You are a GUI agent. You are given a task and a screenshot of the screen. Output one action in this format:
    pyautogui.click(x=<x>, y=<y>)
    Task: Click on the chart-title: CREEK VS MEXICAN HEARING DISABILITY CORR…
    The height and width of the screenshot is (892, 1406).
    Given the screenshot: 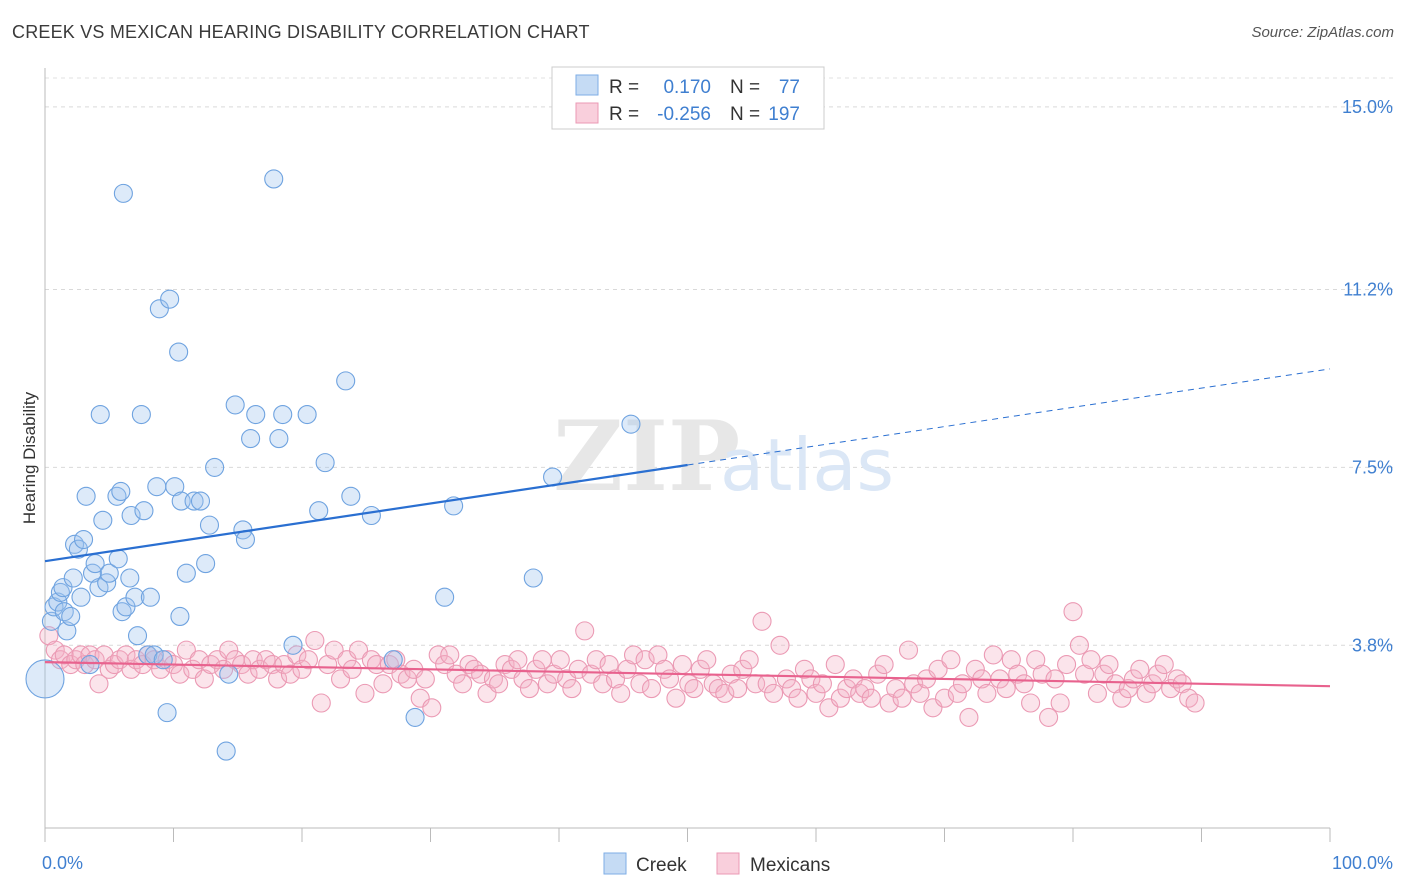 What is the action you would take?
    pyautogui.click(x=301, y=32)
    